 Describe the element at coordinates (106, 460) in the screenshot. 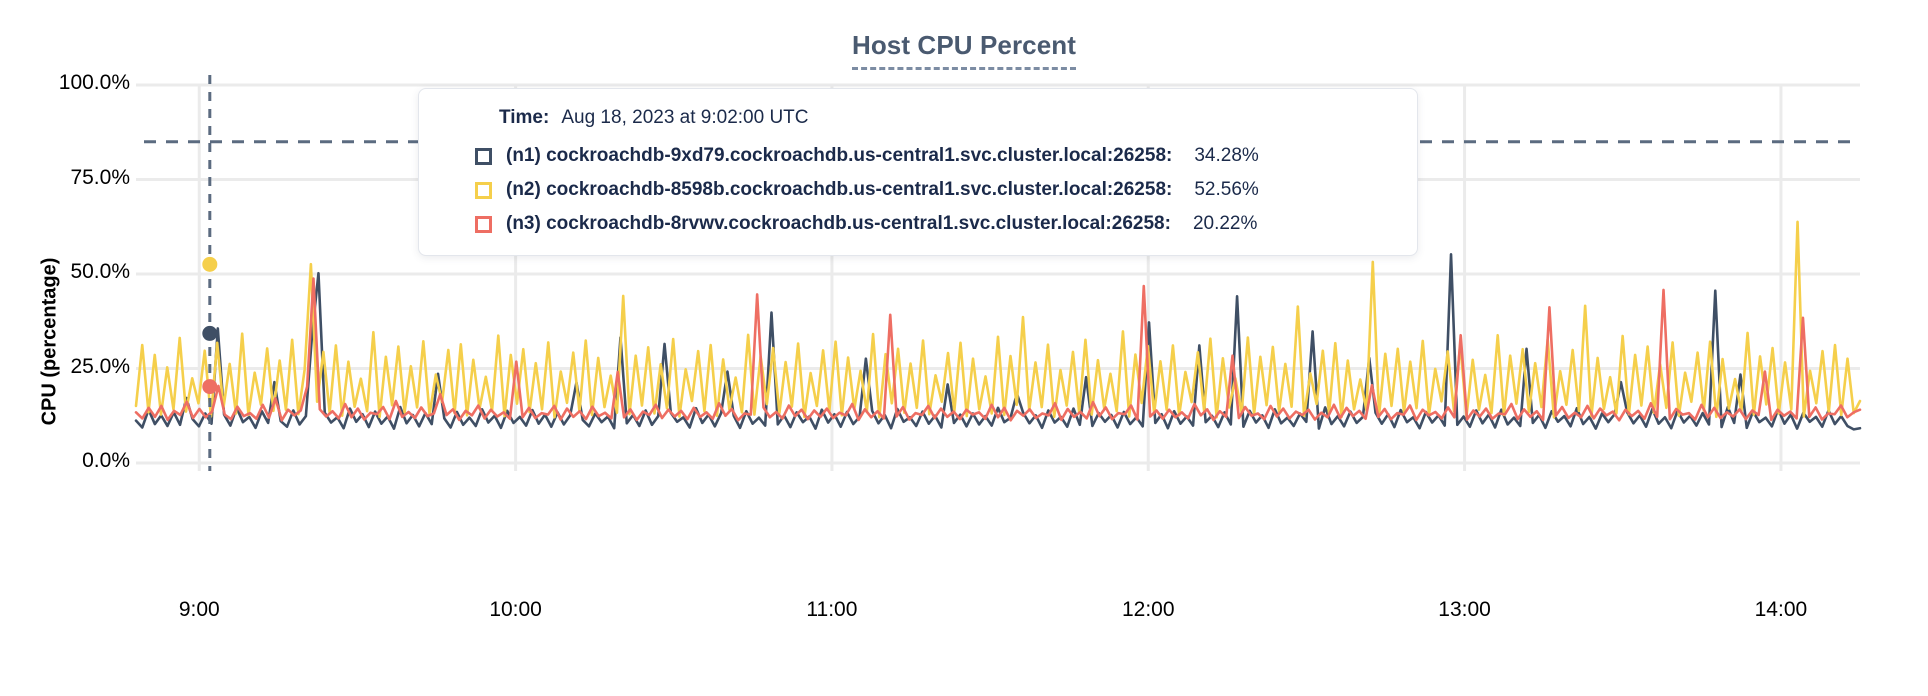

I see `y-tick-label: 0.0%` at that location.